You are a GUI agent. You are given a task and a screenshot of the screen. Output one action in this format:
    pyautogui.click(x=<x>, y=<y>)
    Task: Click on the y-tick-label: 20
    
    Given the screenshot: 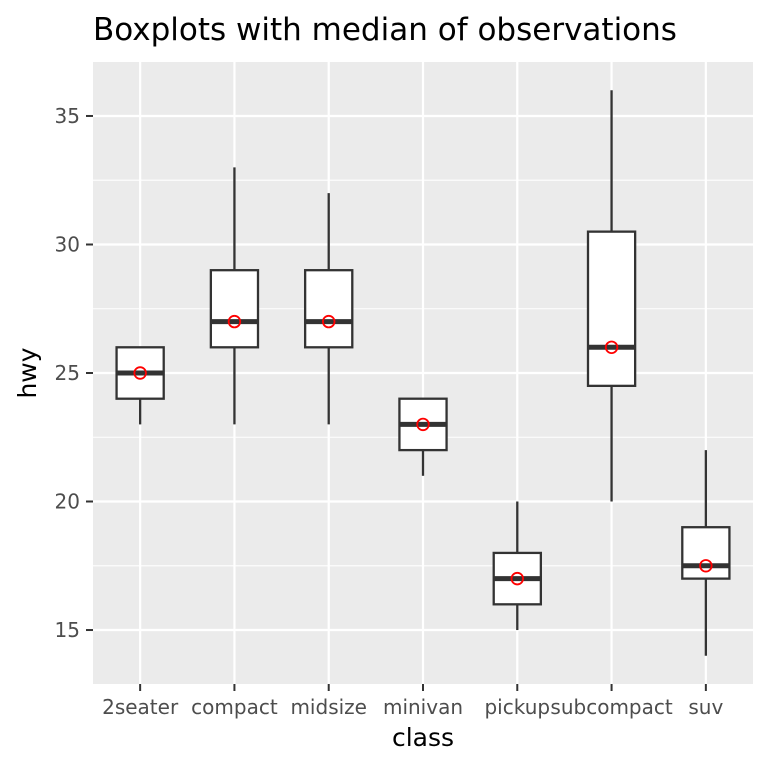 What is the action you would take?
    pyautogui.click(x=67, y=502)
    